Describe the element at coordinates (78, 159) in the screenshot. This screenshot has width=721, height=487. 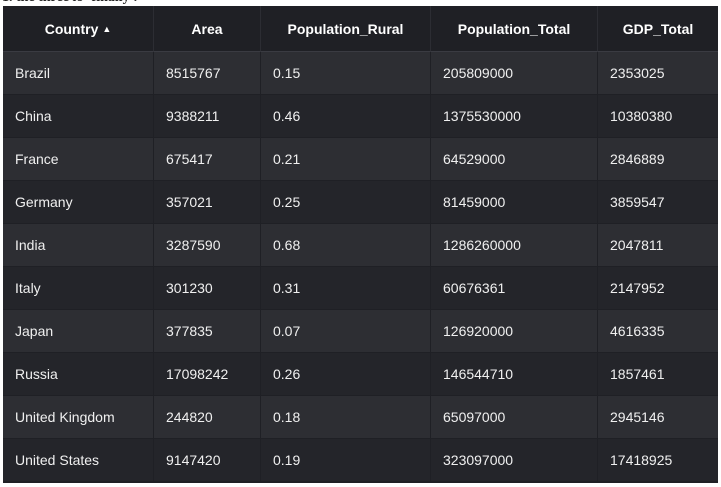
I see `country-cell: France` at that location.